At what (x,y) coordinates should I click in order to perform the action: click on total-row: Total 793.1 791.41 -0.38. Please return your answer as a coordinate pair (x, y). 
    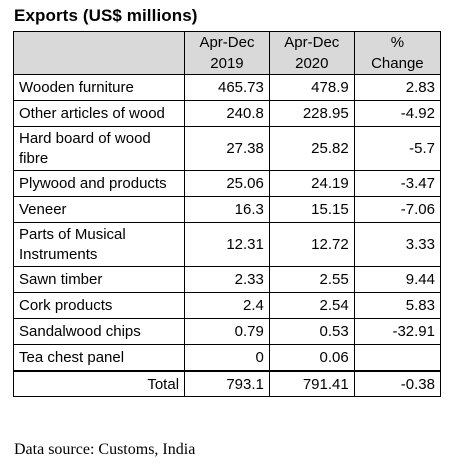
    Looking at the image, I should click on (227, 383).